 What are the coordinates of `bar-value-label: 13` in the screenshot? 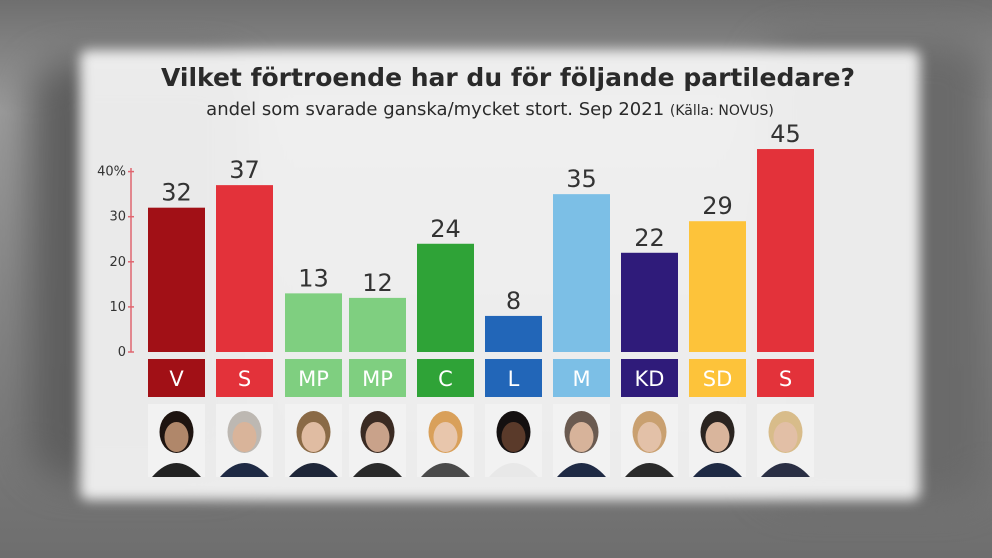 It's located at (313, 278).